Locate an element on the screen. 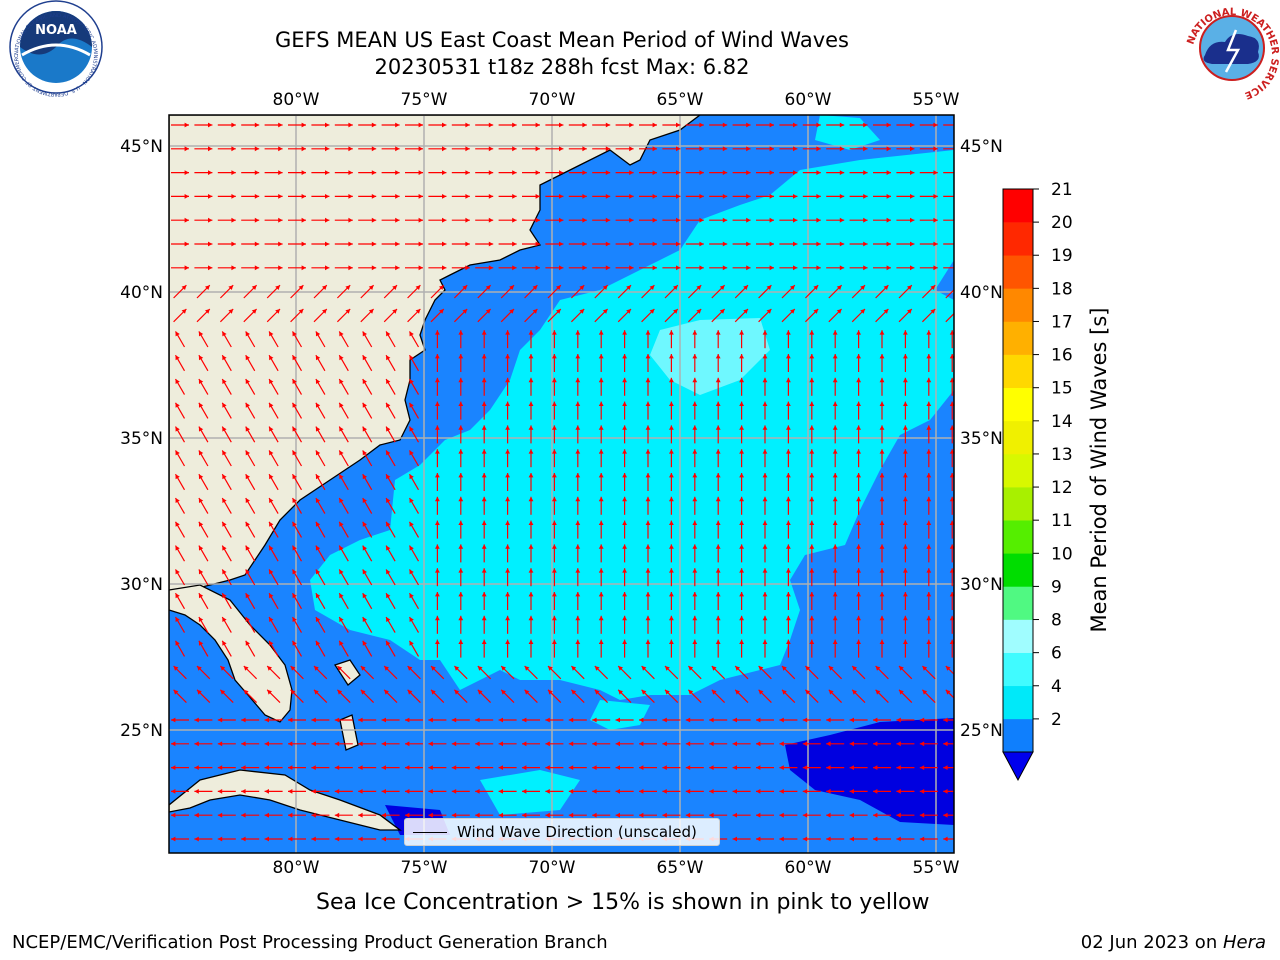 This screenshot has width=1280, height=960. lon-tick-top: 65°W is located at coordinates (680, 100).